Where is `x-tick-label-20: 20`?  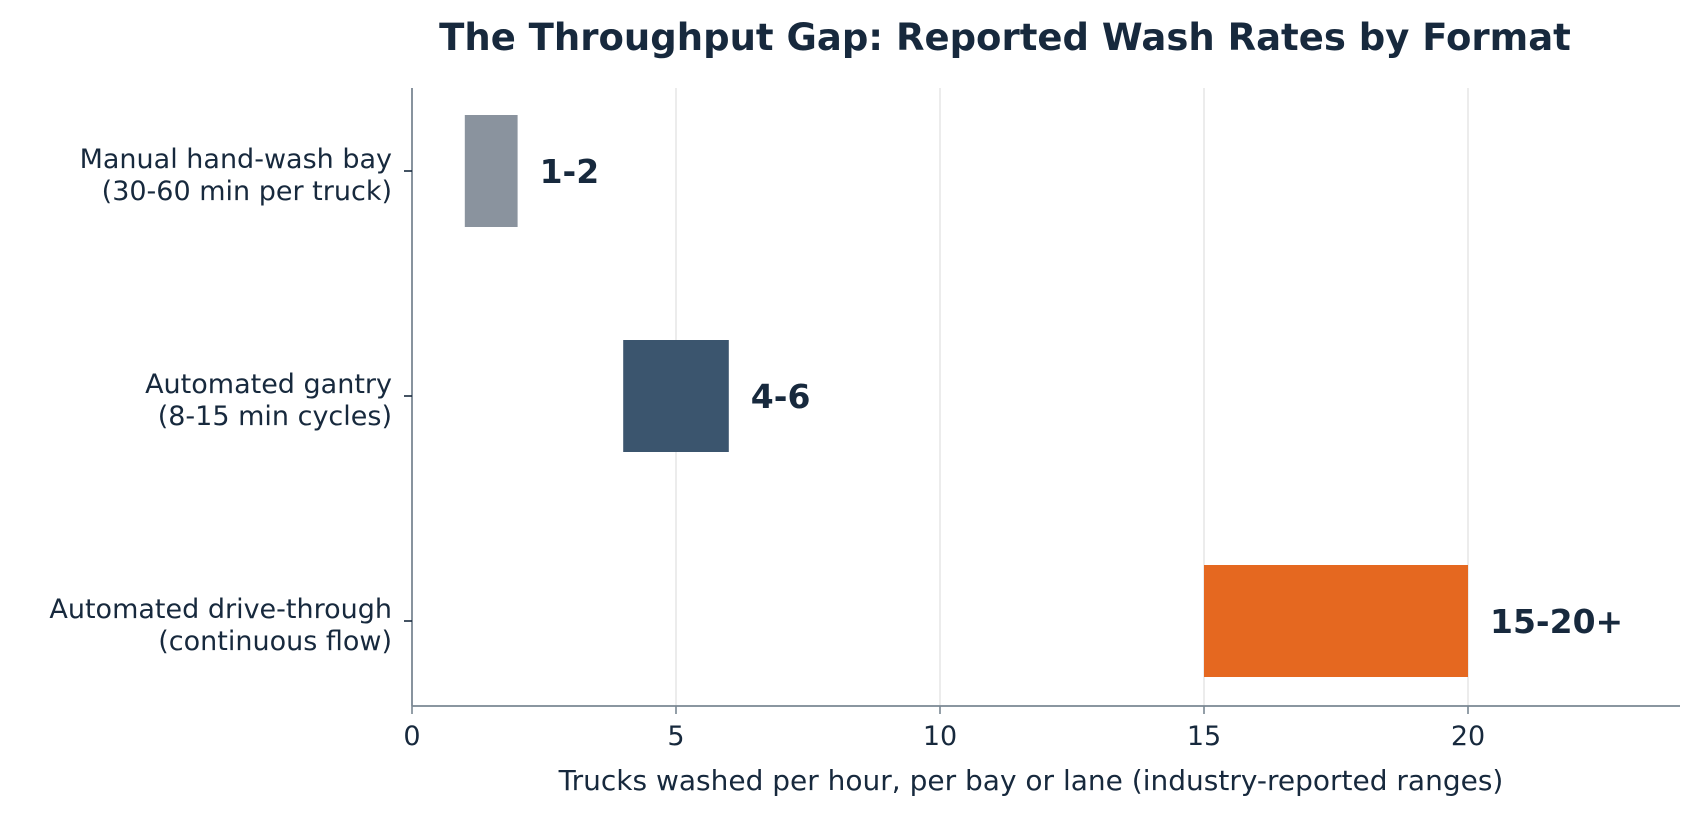
x-tick-label-20: 20 is located at coordinates (1468, 736).